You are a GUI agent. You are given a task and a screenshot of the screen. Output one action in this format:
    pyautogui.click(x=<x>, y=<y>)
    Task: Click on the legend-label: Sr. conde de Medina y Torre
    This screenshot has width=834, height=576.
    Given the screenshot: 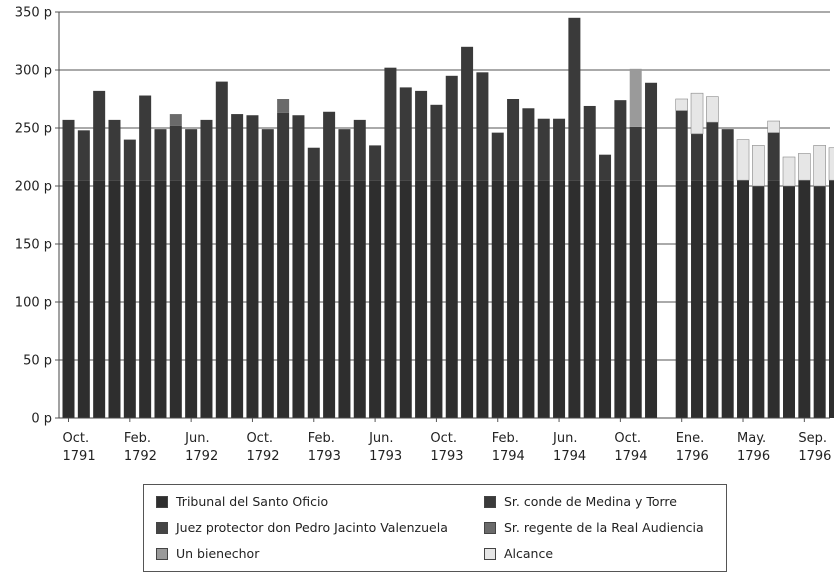 What is the action you would take?
    pyautogui.click(x=590, y=501)
    